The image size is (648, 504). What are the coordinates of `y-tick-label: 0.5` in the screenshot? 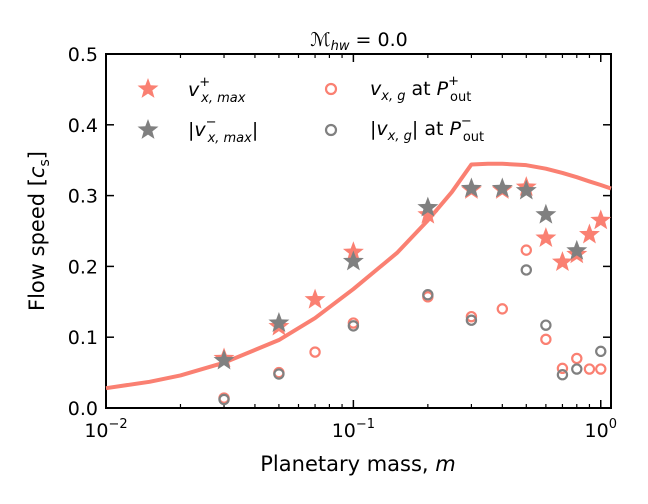 It's located at (83, 55).